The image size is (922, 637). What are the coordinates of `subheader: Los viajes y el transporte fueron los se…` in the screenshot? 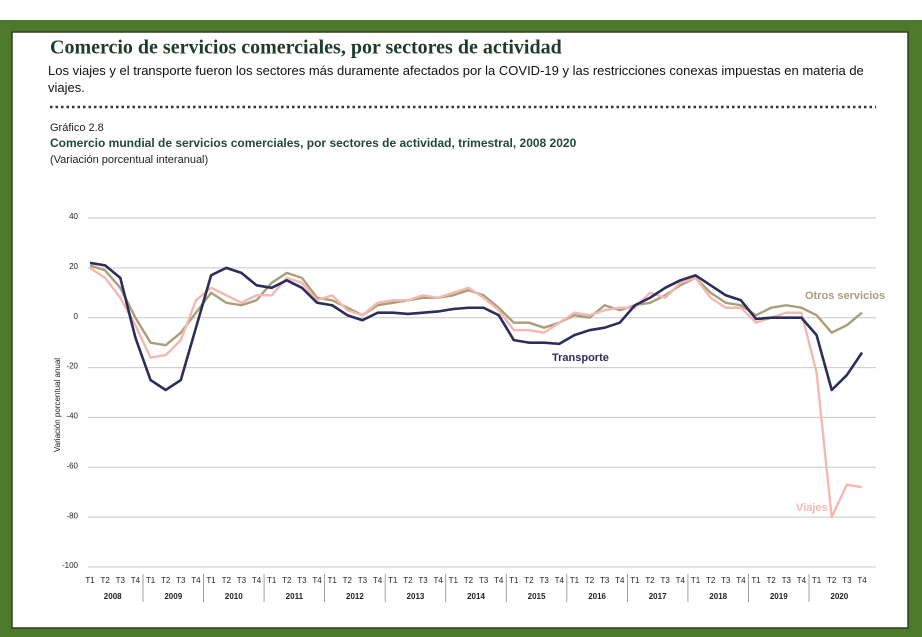 It's located at (456, 79).